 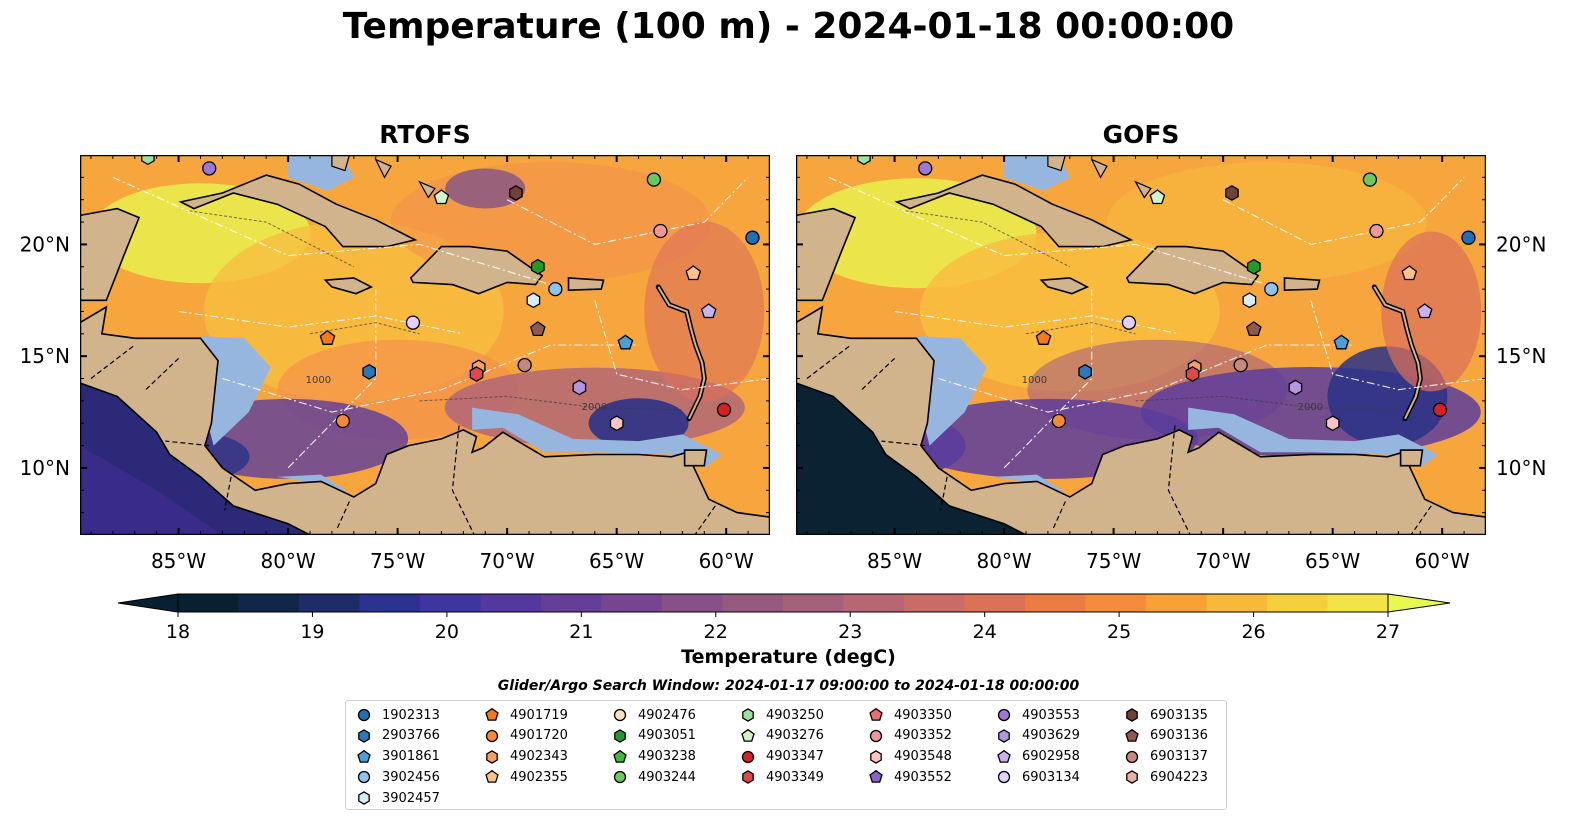 What do you see at coordinates (1166, 757) in the screenshot?
I see `legend-item-6903137: 6903137` at bounding box center [1166, 757].